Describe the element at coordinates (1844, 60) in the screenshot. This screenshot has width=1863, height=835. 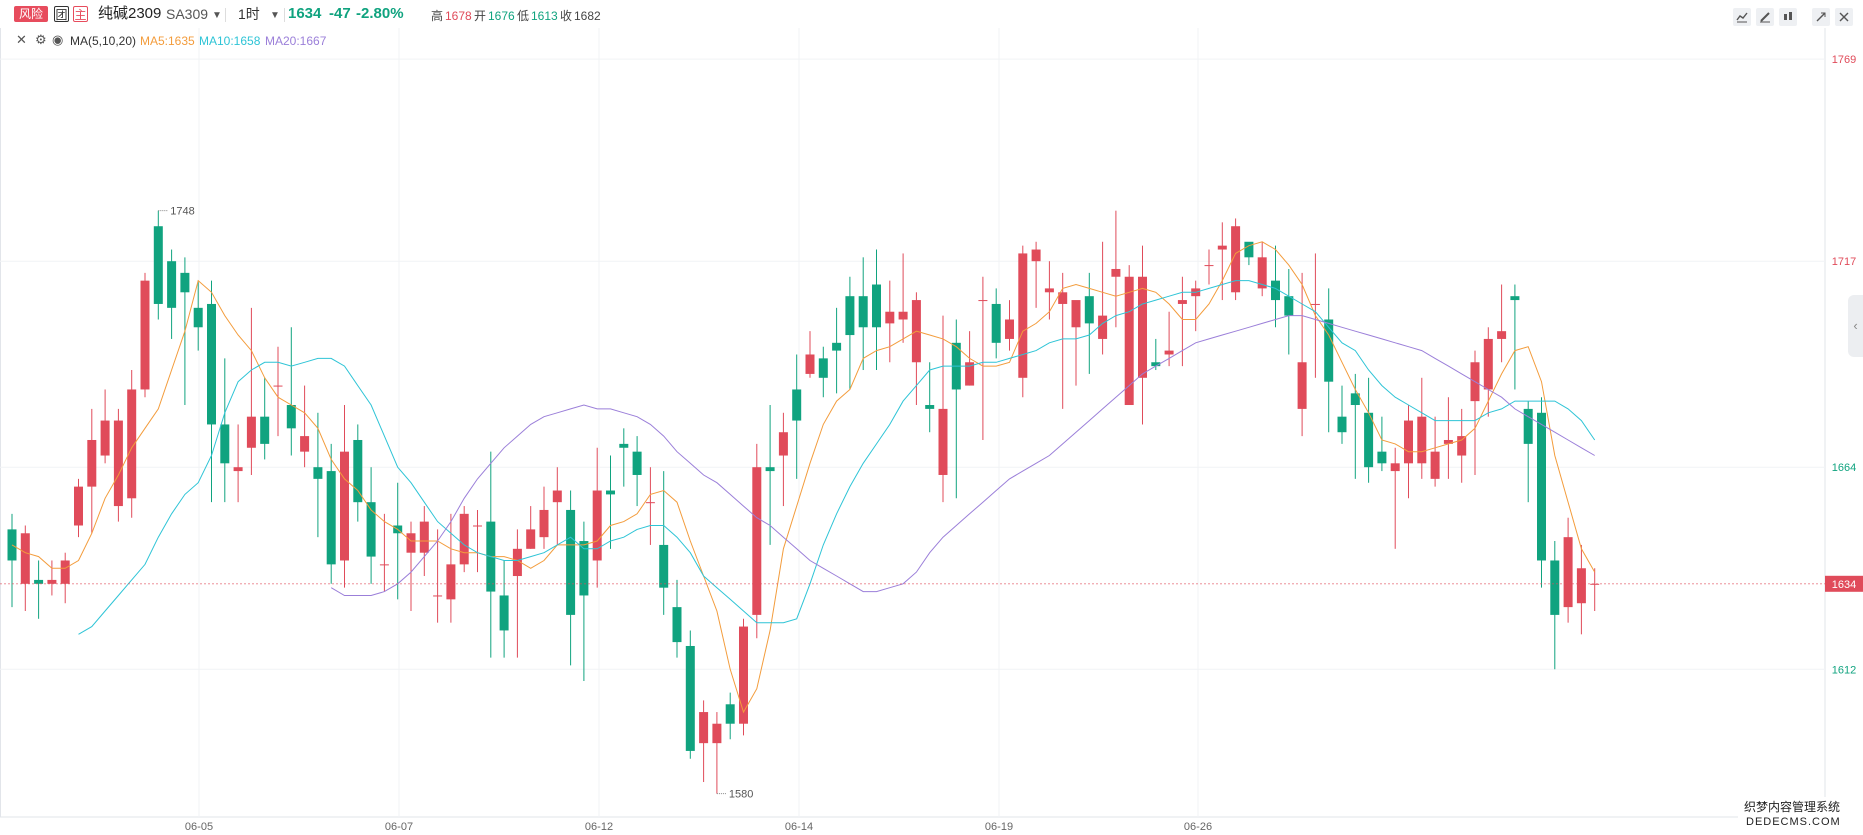
I see `y-tick-label: 1769` at that location.